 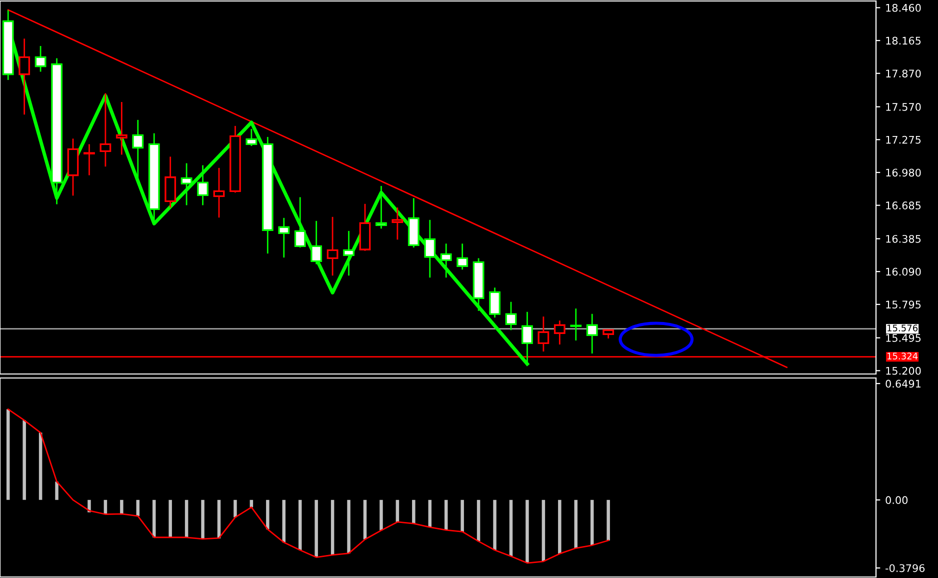 I want to click on y-tick-label: 0.6491, so click(x=903, y=384).